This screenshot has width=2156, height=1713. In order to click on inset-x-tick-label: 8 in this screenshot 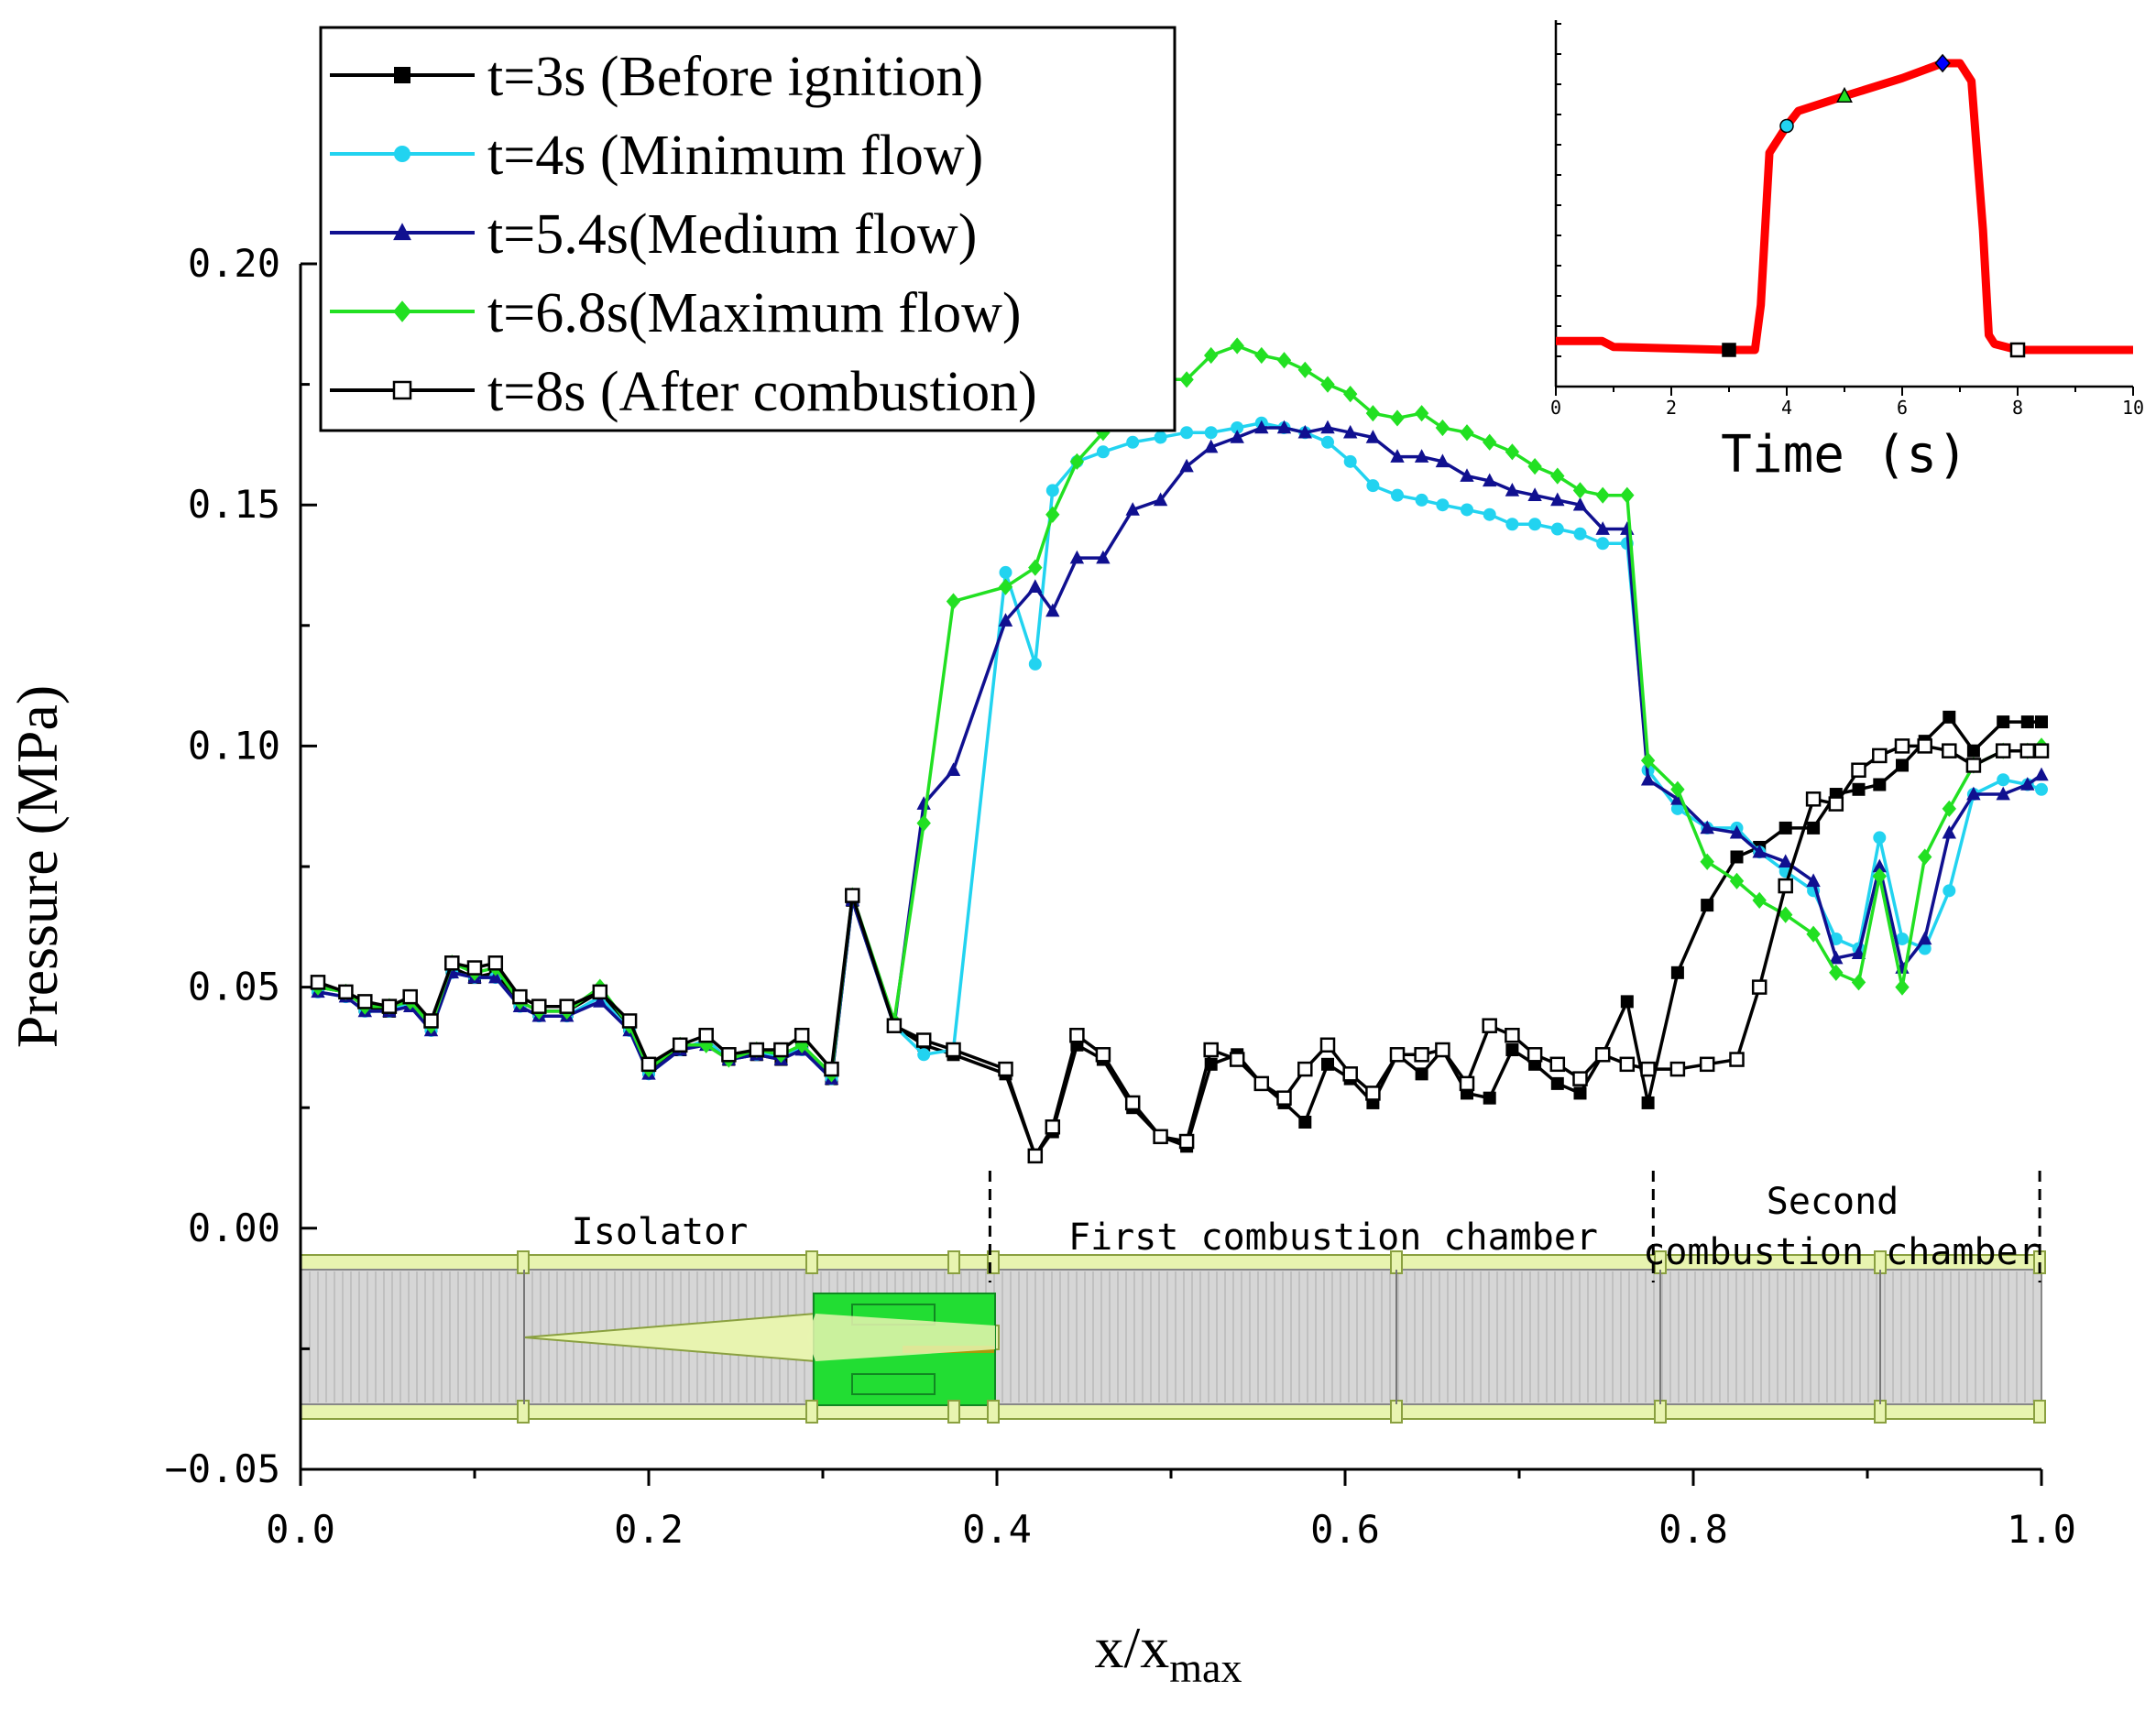, I will do `click(2017, 408)`.